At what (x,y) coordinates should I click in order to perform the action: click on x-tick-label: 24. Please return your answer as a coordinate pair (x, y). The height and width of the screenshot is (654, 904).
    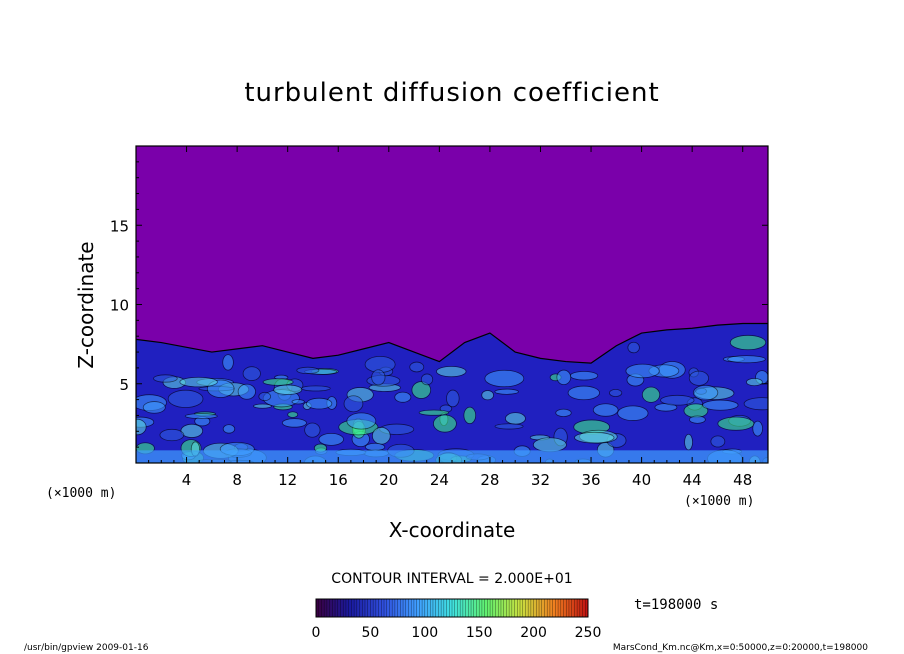
    Looking at the image, I should click on (439, 480).